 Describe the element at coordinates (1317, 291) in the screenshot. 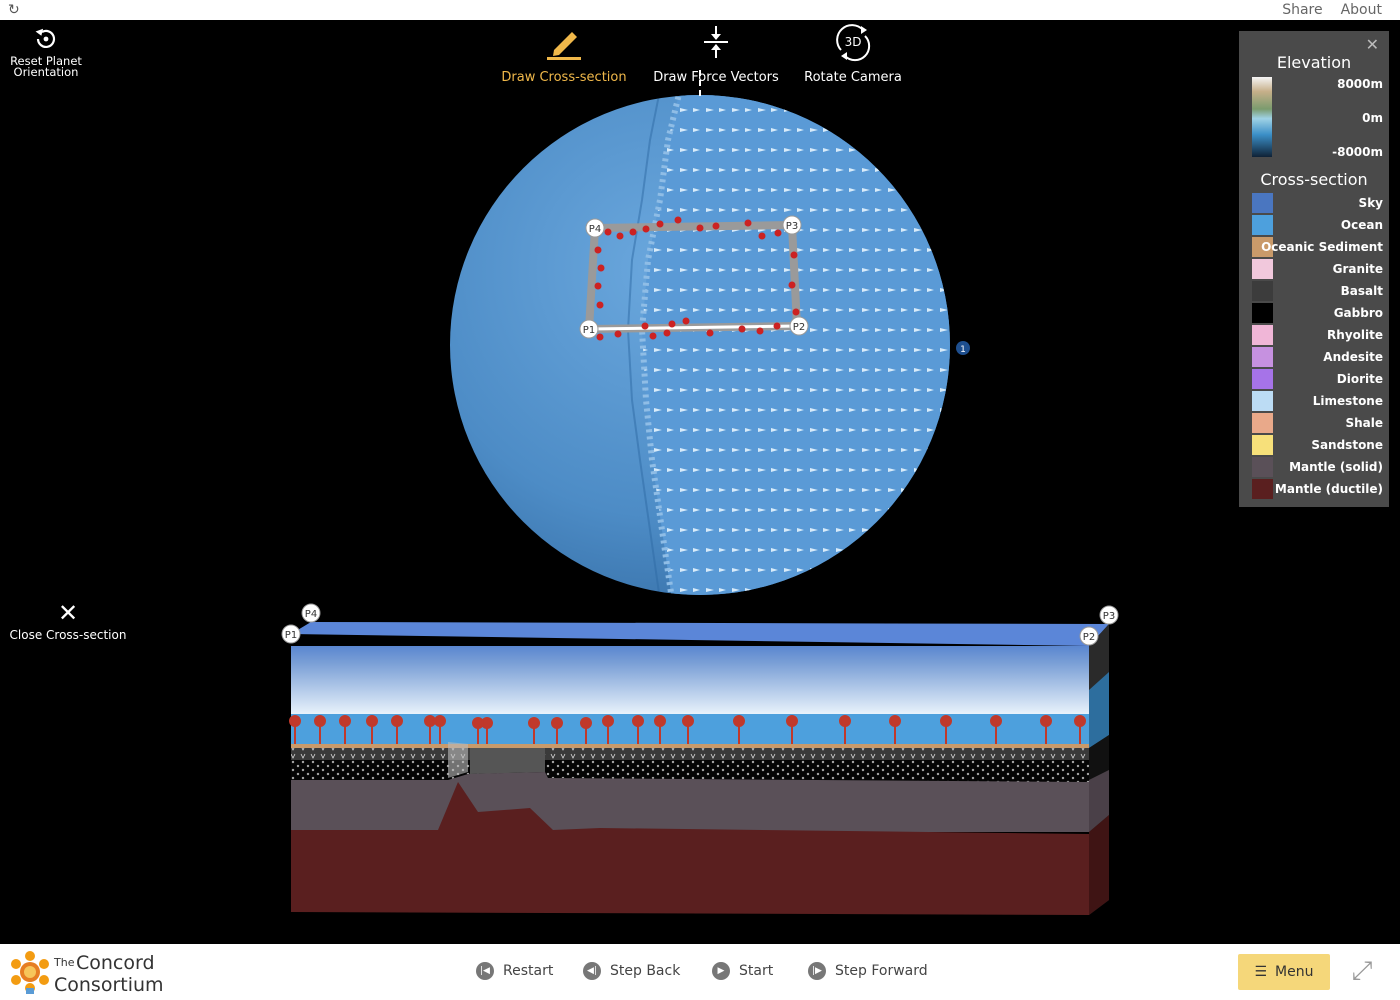

I see `legend-item: Basalt` at that location.